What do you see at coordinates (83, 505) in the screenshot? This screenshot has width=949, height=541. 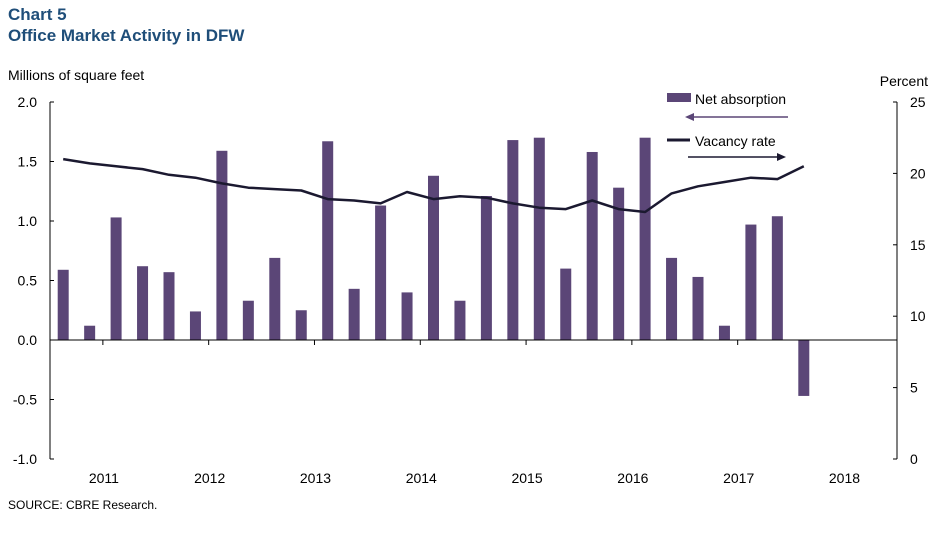 I see `source-note: SOURCE: CBRE Research.` at bounding box center [83, 505].